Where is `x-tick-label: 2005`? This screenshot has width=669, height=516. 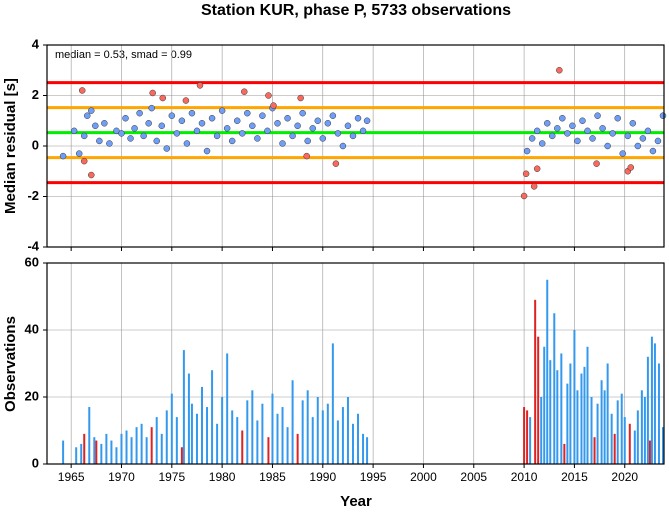
x-tick-label: 2005 is located at coordinates (473, 477).